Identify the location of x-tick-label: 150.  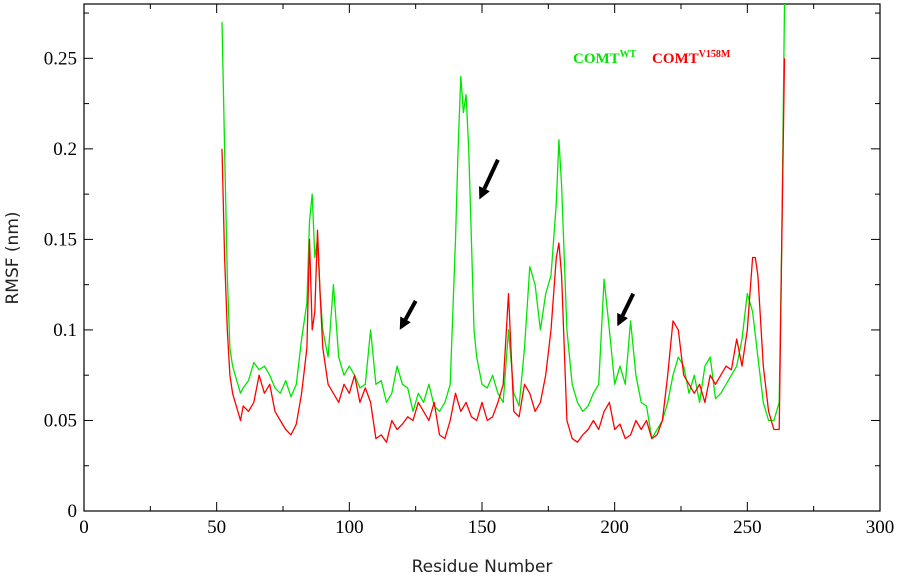
(482, 527).